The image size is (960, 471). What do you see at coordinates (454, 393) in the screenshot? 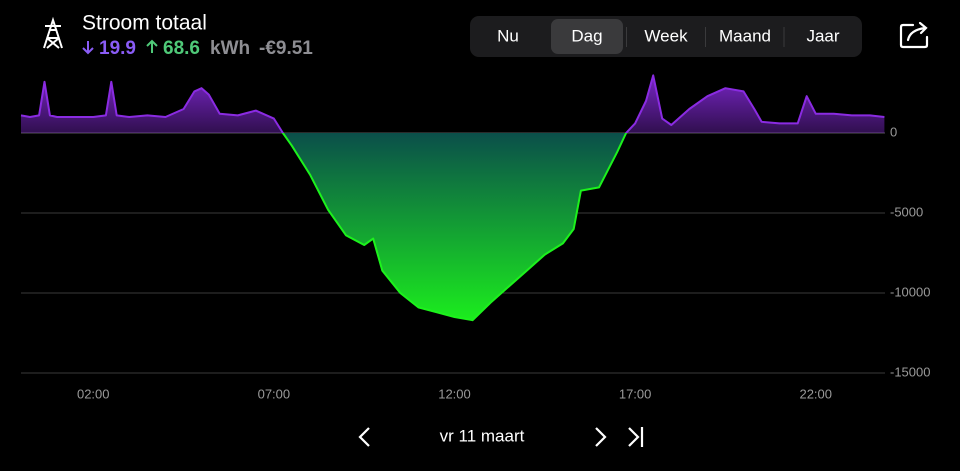
I see `x-tick-label: 12:00` at bounding box center [454, 393].